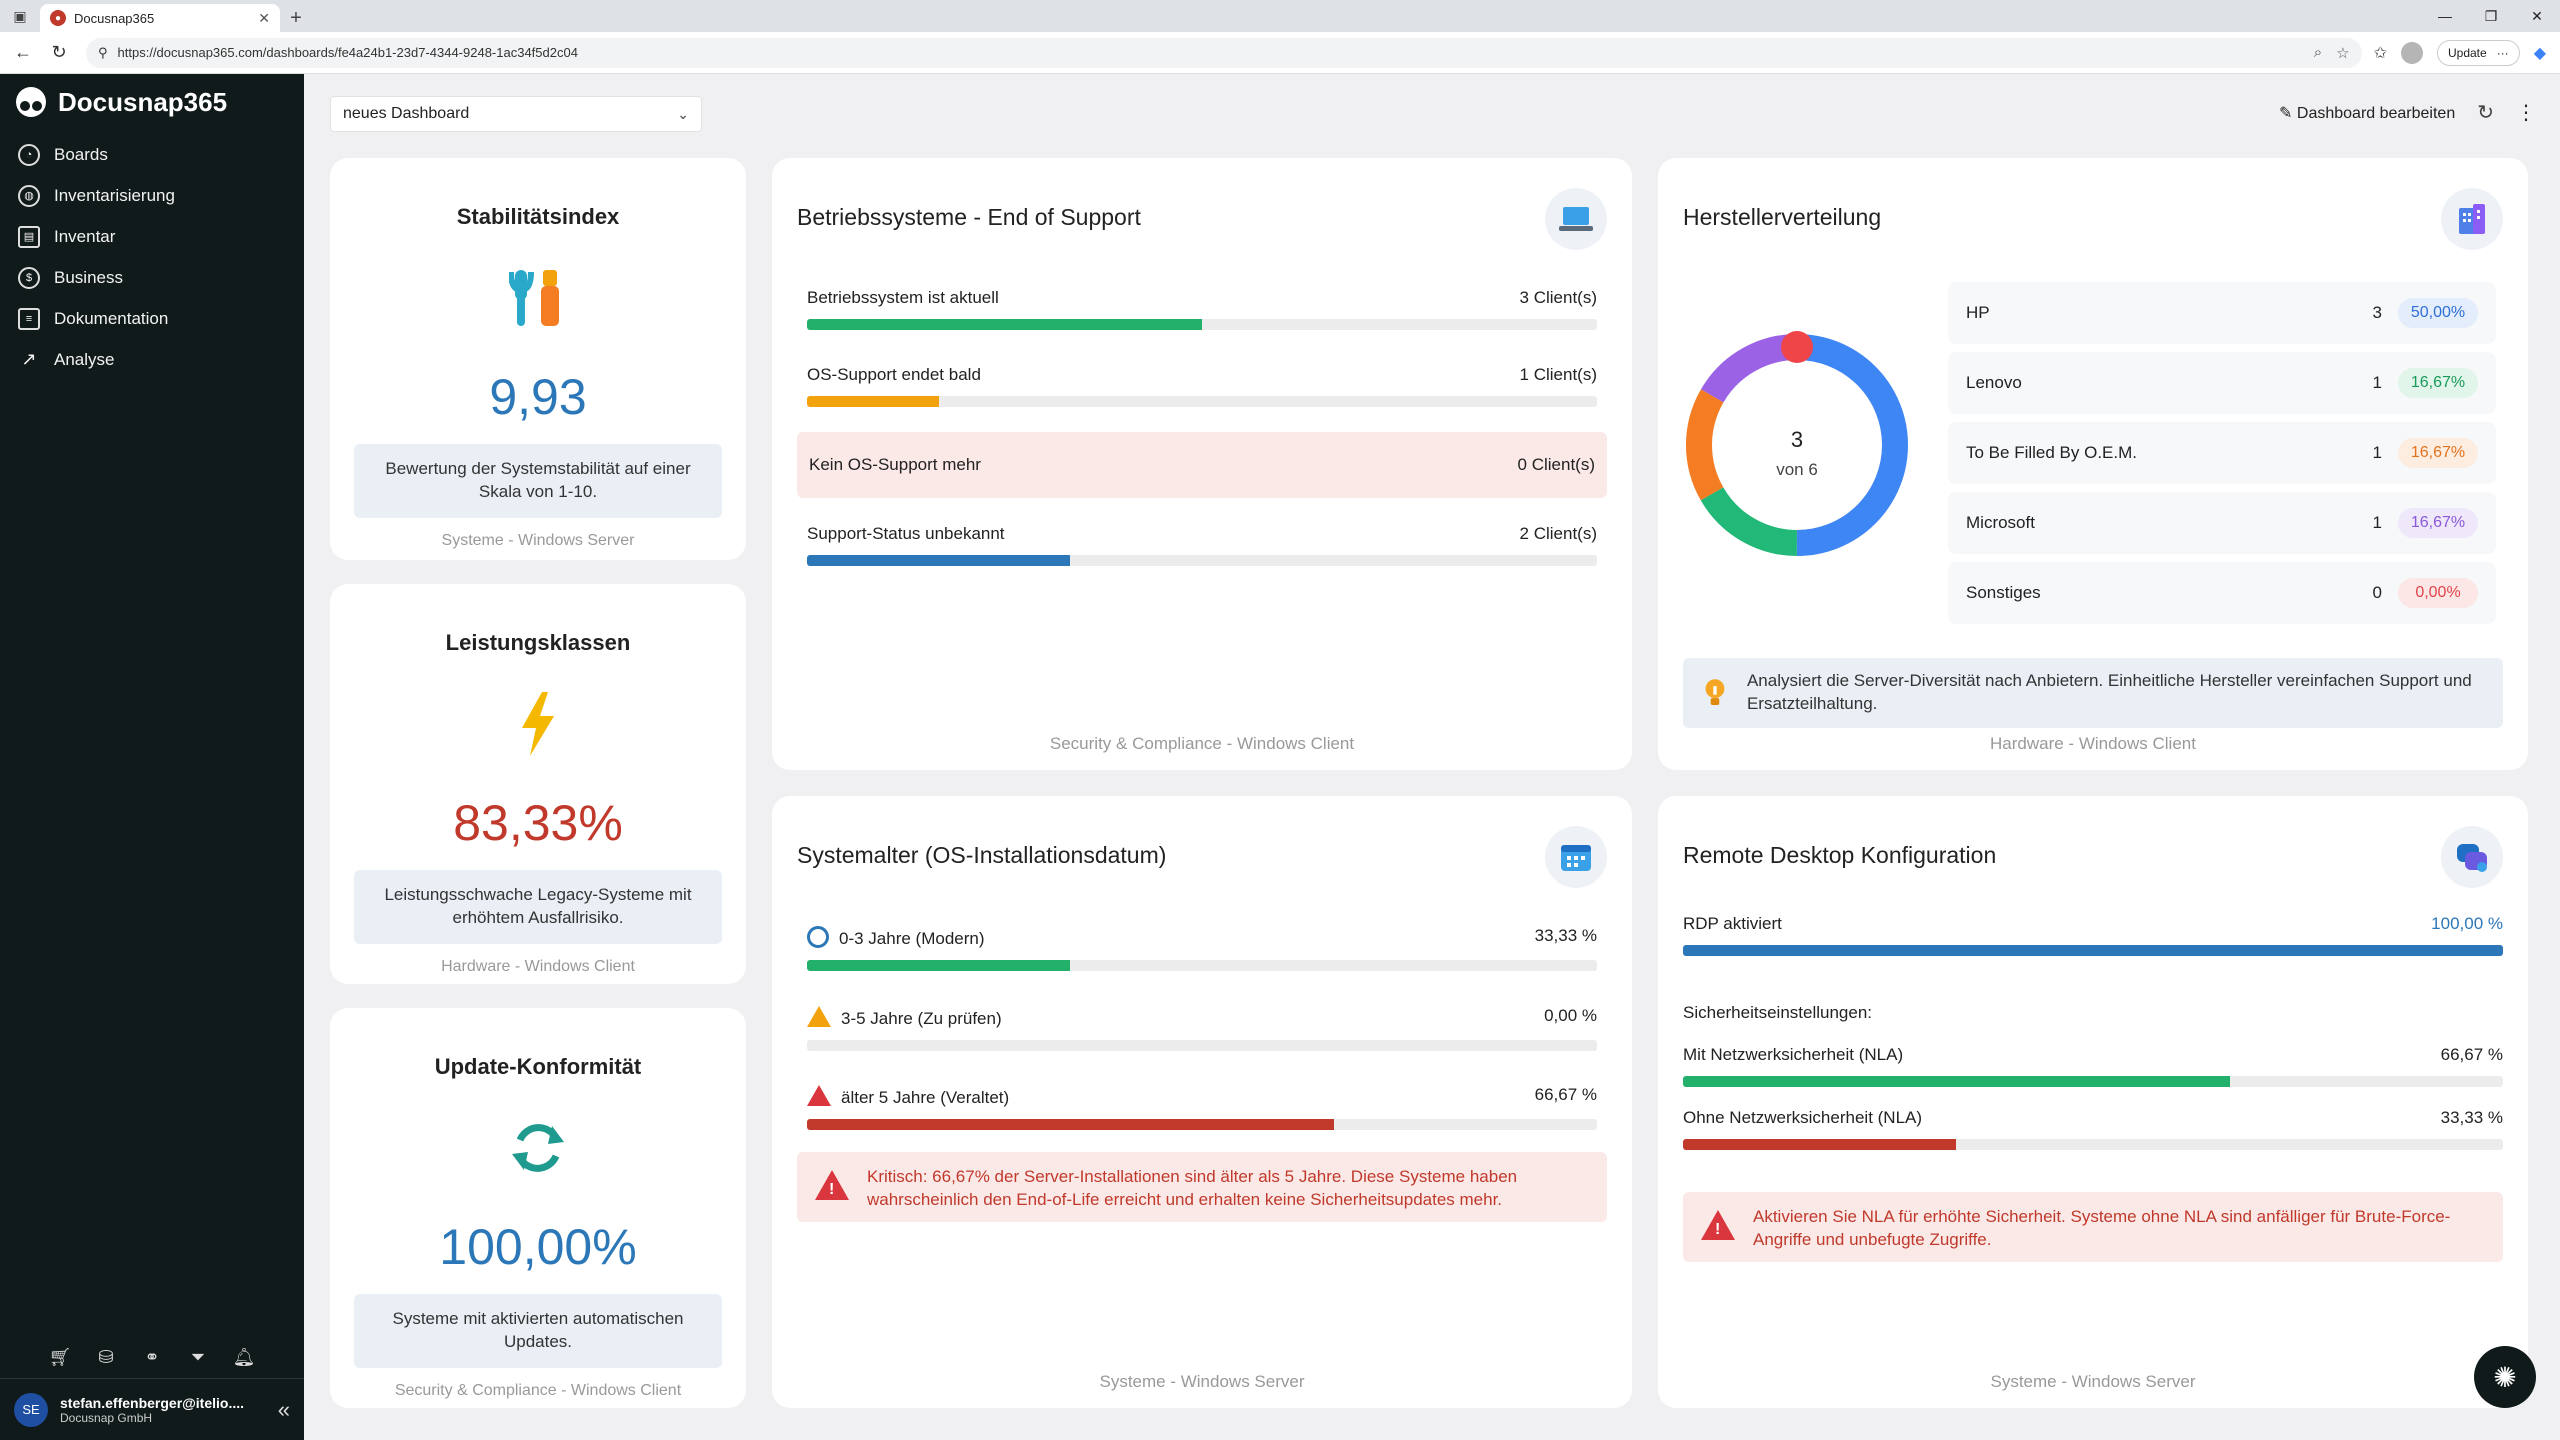 The image size is (2560, 1440). I want to click on site-info-icon: ⚲, so click(103, 52).